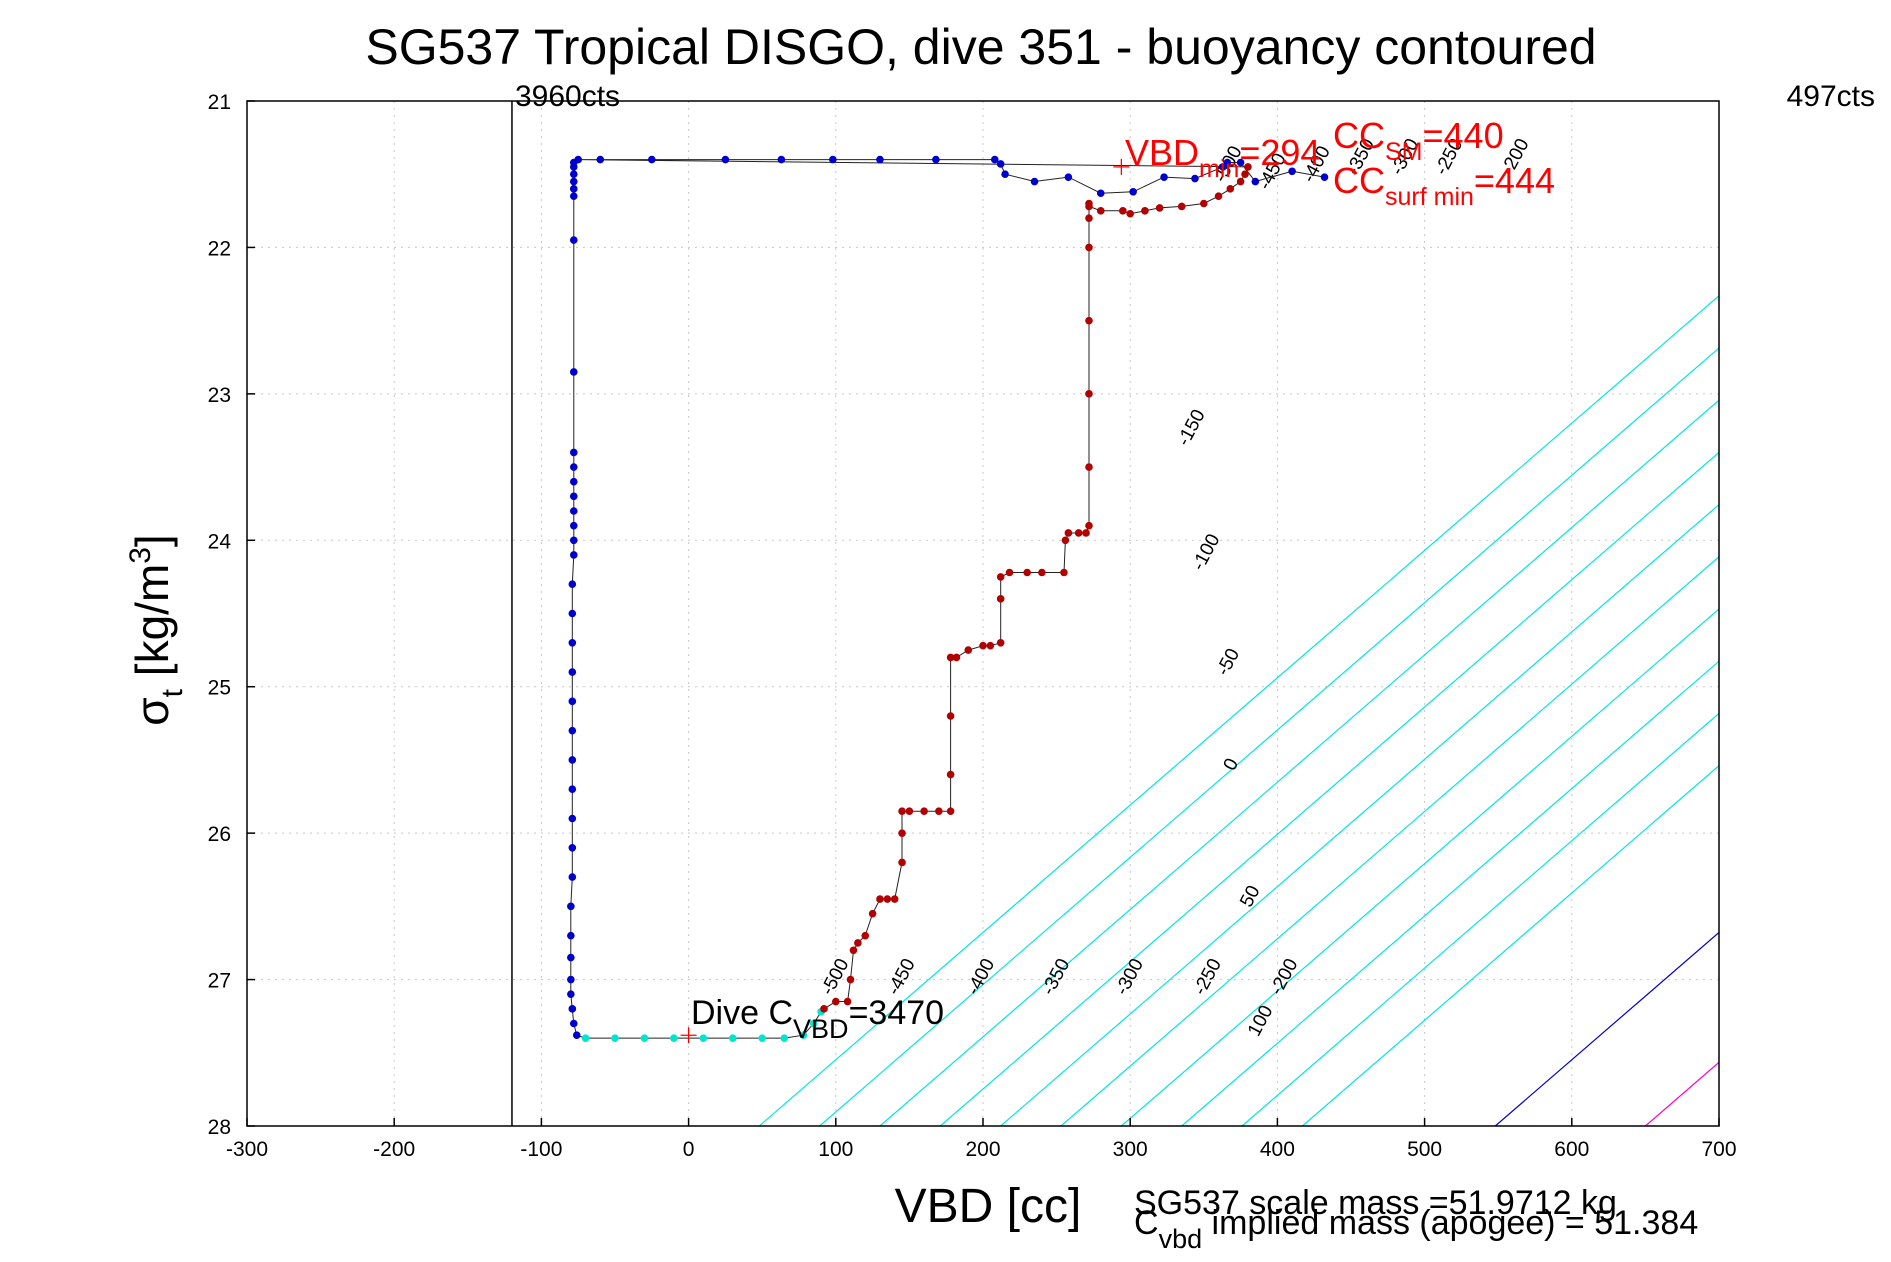 The width and height of the screenshot is (1891, 1262). What do you see at coordinates (172, 692) in the screenshot?
I see `y-axis-label-subscript: t` at bounding box center [172, 692].